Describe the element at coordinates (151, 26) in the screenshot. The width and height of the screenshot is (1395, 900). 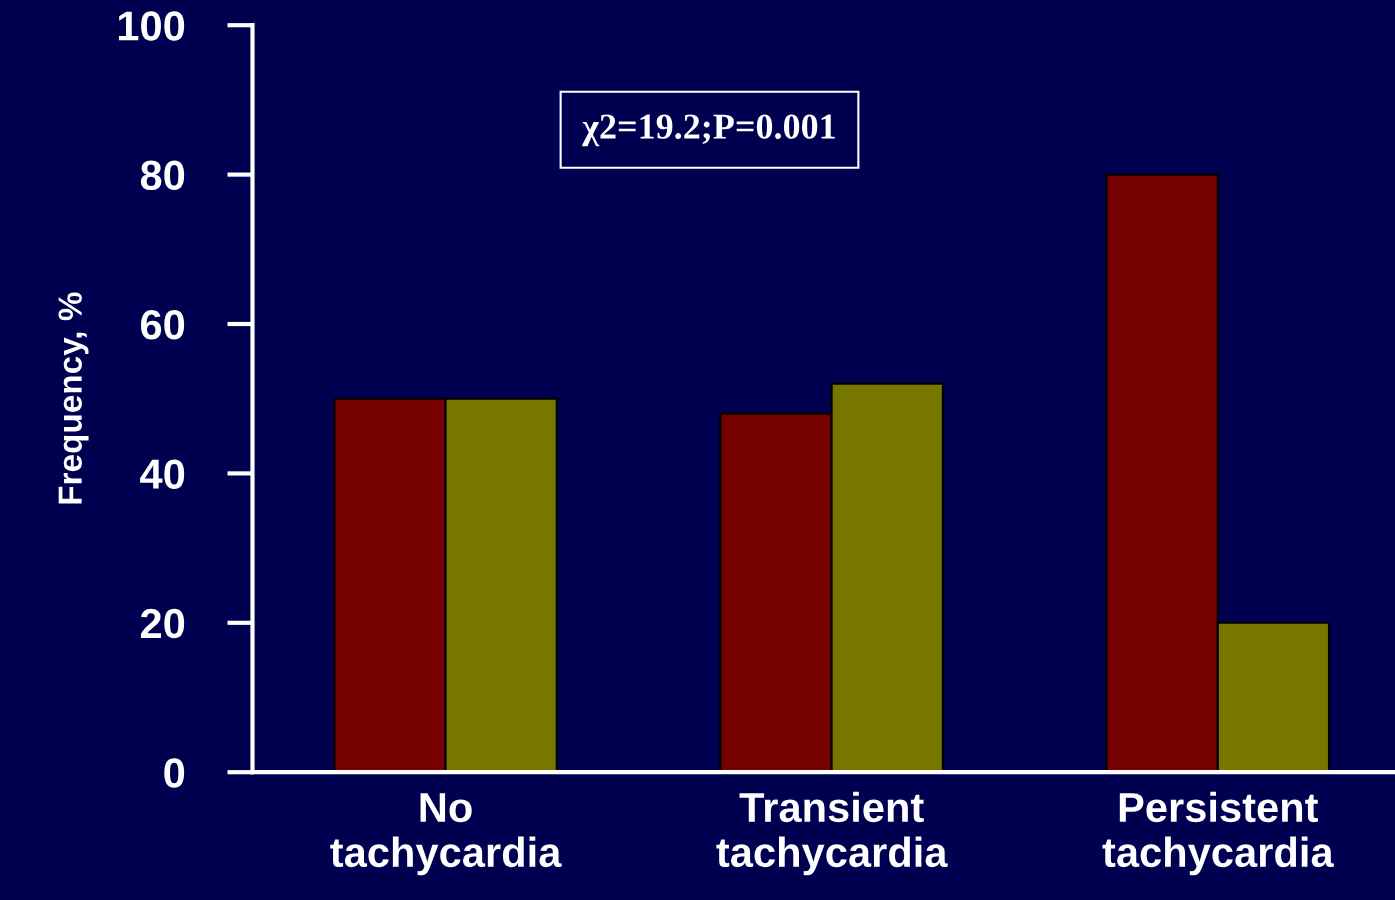
I see `y-tick-label: 100` at that location.